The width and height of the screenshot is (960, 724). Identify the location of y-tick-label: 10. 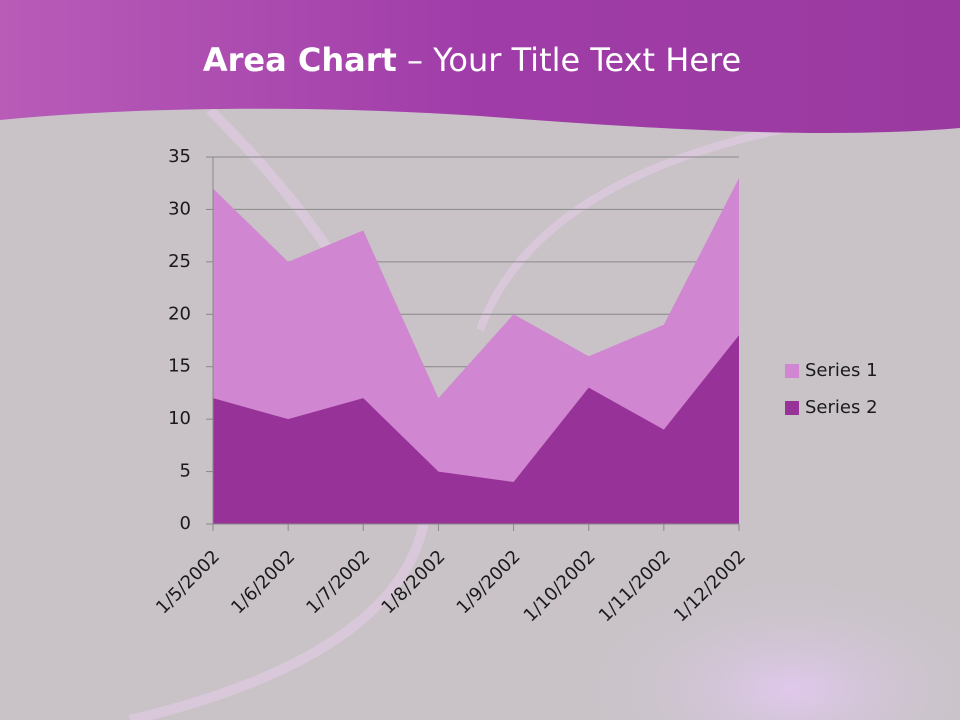
(179, 418).